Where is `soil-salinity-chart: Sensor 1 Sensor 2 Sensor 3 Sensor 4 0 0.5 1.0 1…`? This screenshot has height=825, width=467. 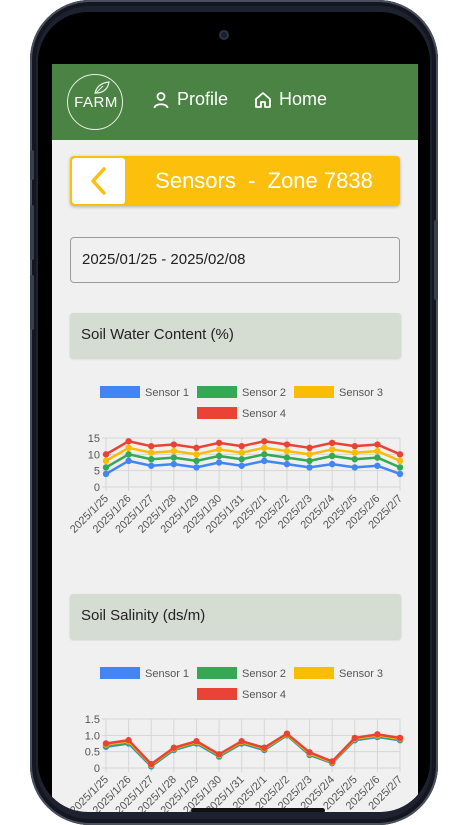
soil-salinity-chart: Sensor 1 Sensor 2 Sensor 3 Sensor 4 0 0.5 1.0 1… is located at coordinates (236, 739).